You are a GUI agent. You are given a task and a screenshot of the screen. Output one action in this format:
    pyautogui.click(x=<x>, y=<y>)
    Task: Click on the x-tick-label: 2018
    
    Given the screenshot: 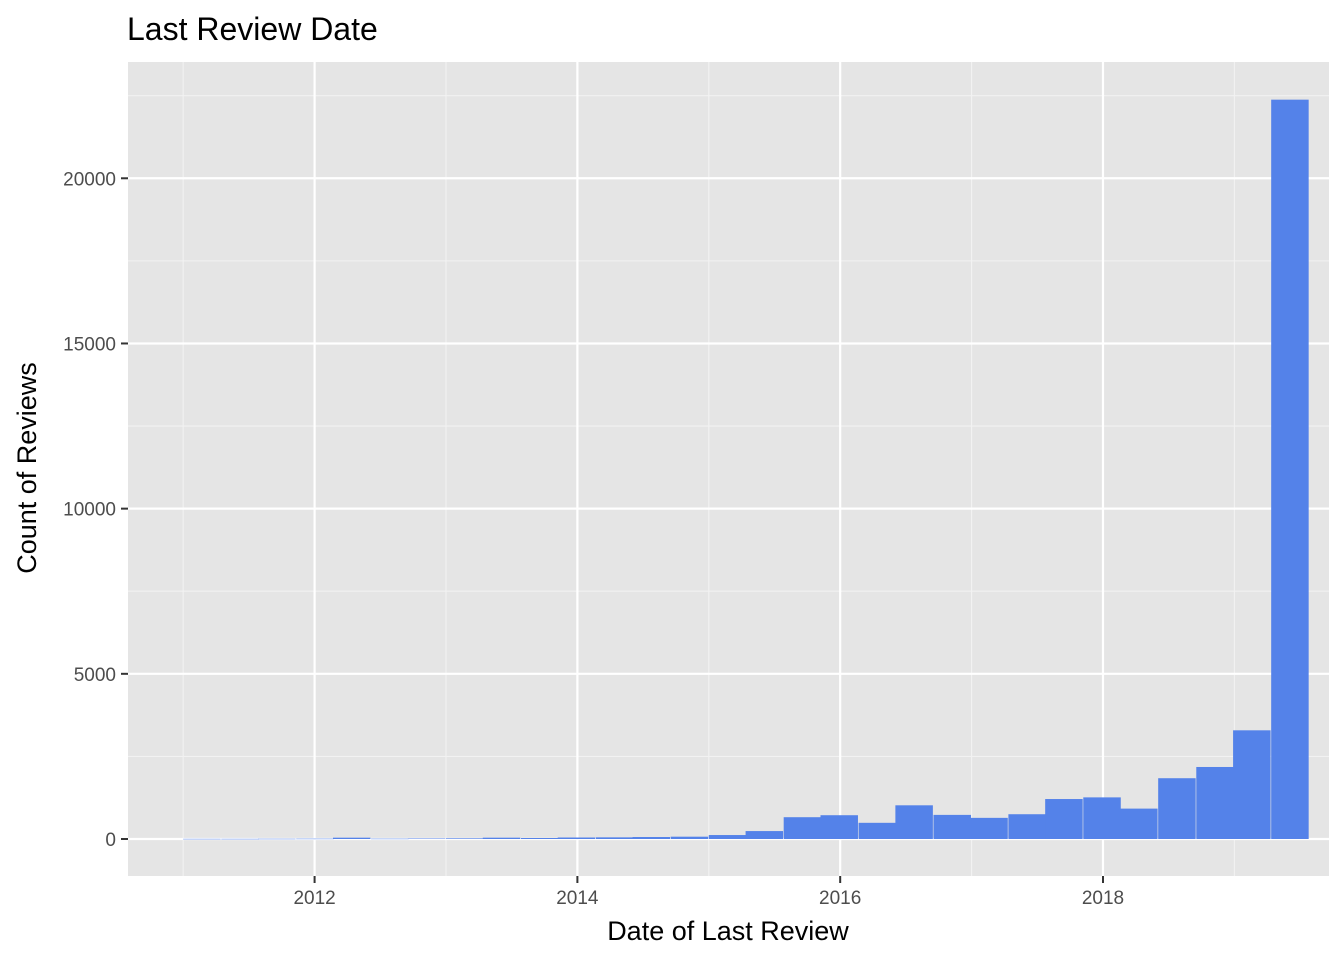 What is the action you would take?
    pyautogui.click(x=1103, y=898)
    